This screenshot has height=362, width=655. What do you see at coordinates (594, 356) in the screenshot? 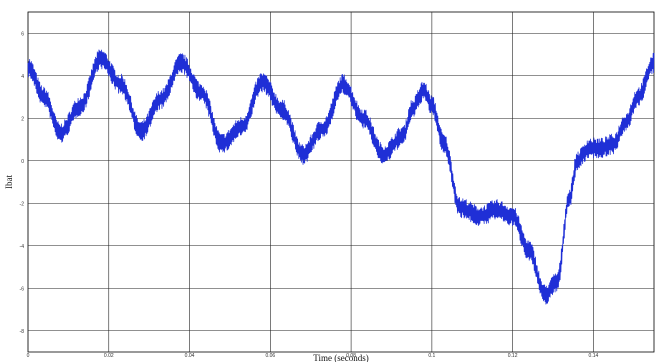
I see `x-tick-label: 0.14` at bounding box center [594, 356].